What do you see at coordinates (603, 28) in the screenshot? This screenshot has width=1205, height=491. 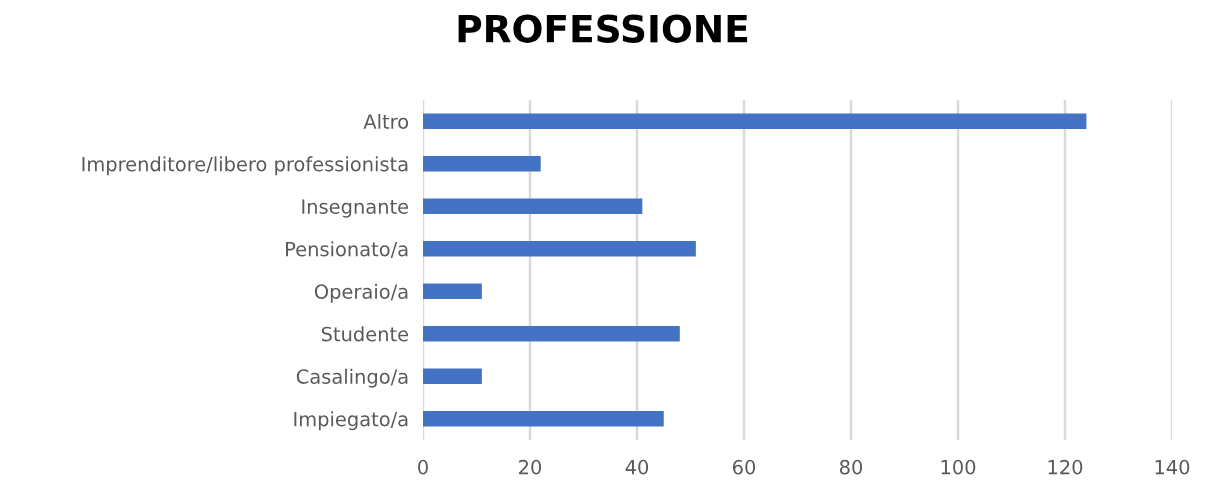 I see `chart-title: PROFESSIONE` at bounding box center [603, 28].